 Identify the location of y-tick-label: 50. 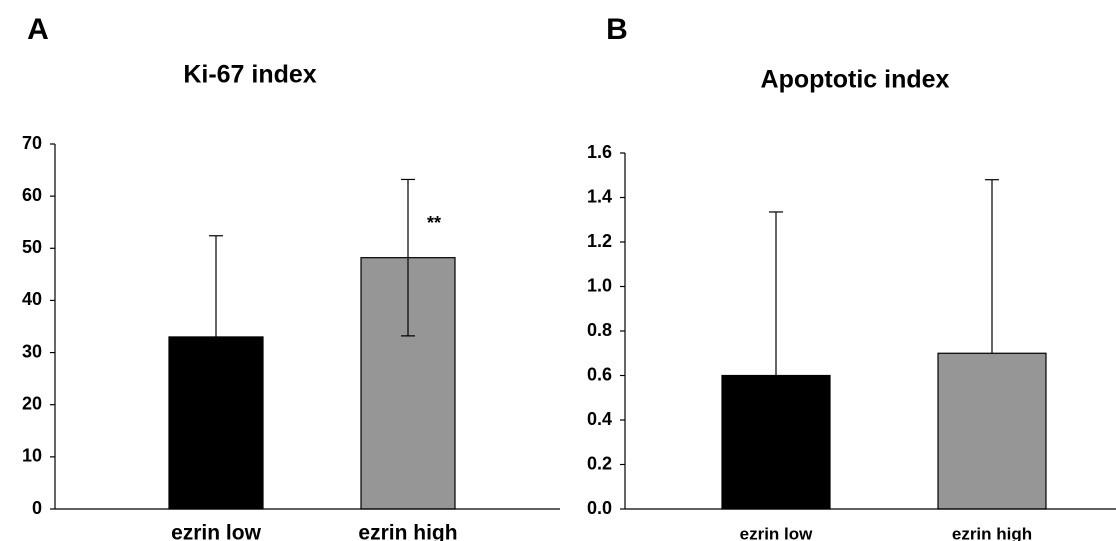
(32, 247).